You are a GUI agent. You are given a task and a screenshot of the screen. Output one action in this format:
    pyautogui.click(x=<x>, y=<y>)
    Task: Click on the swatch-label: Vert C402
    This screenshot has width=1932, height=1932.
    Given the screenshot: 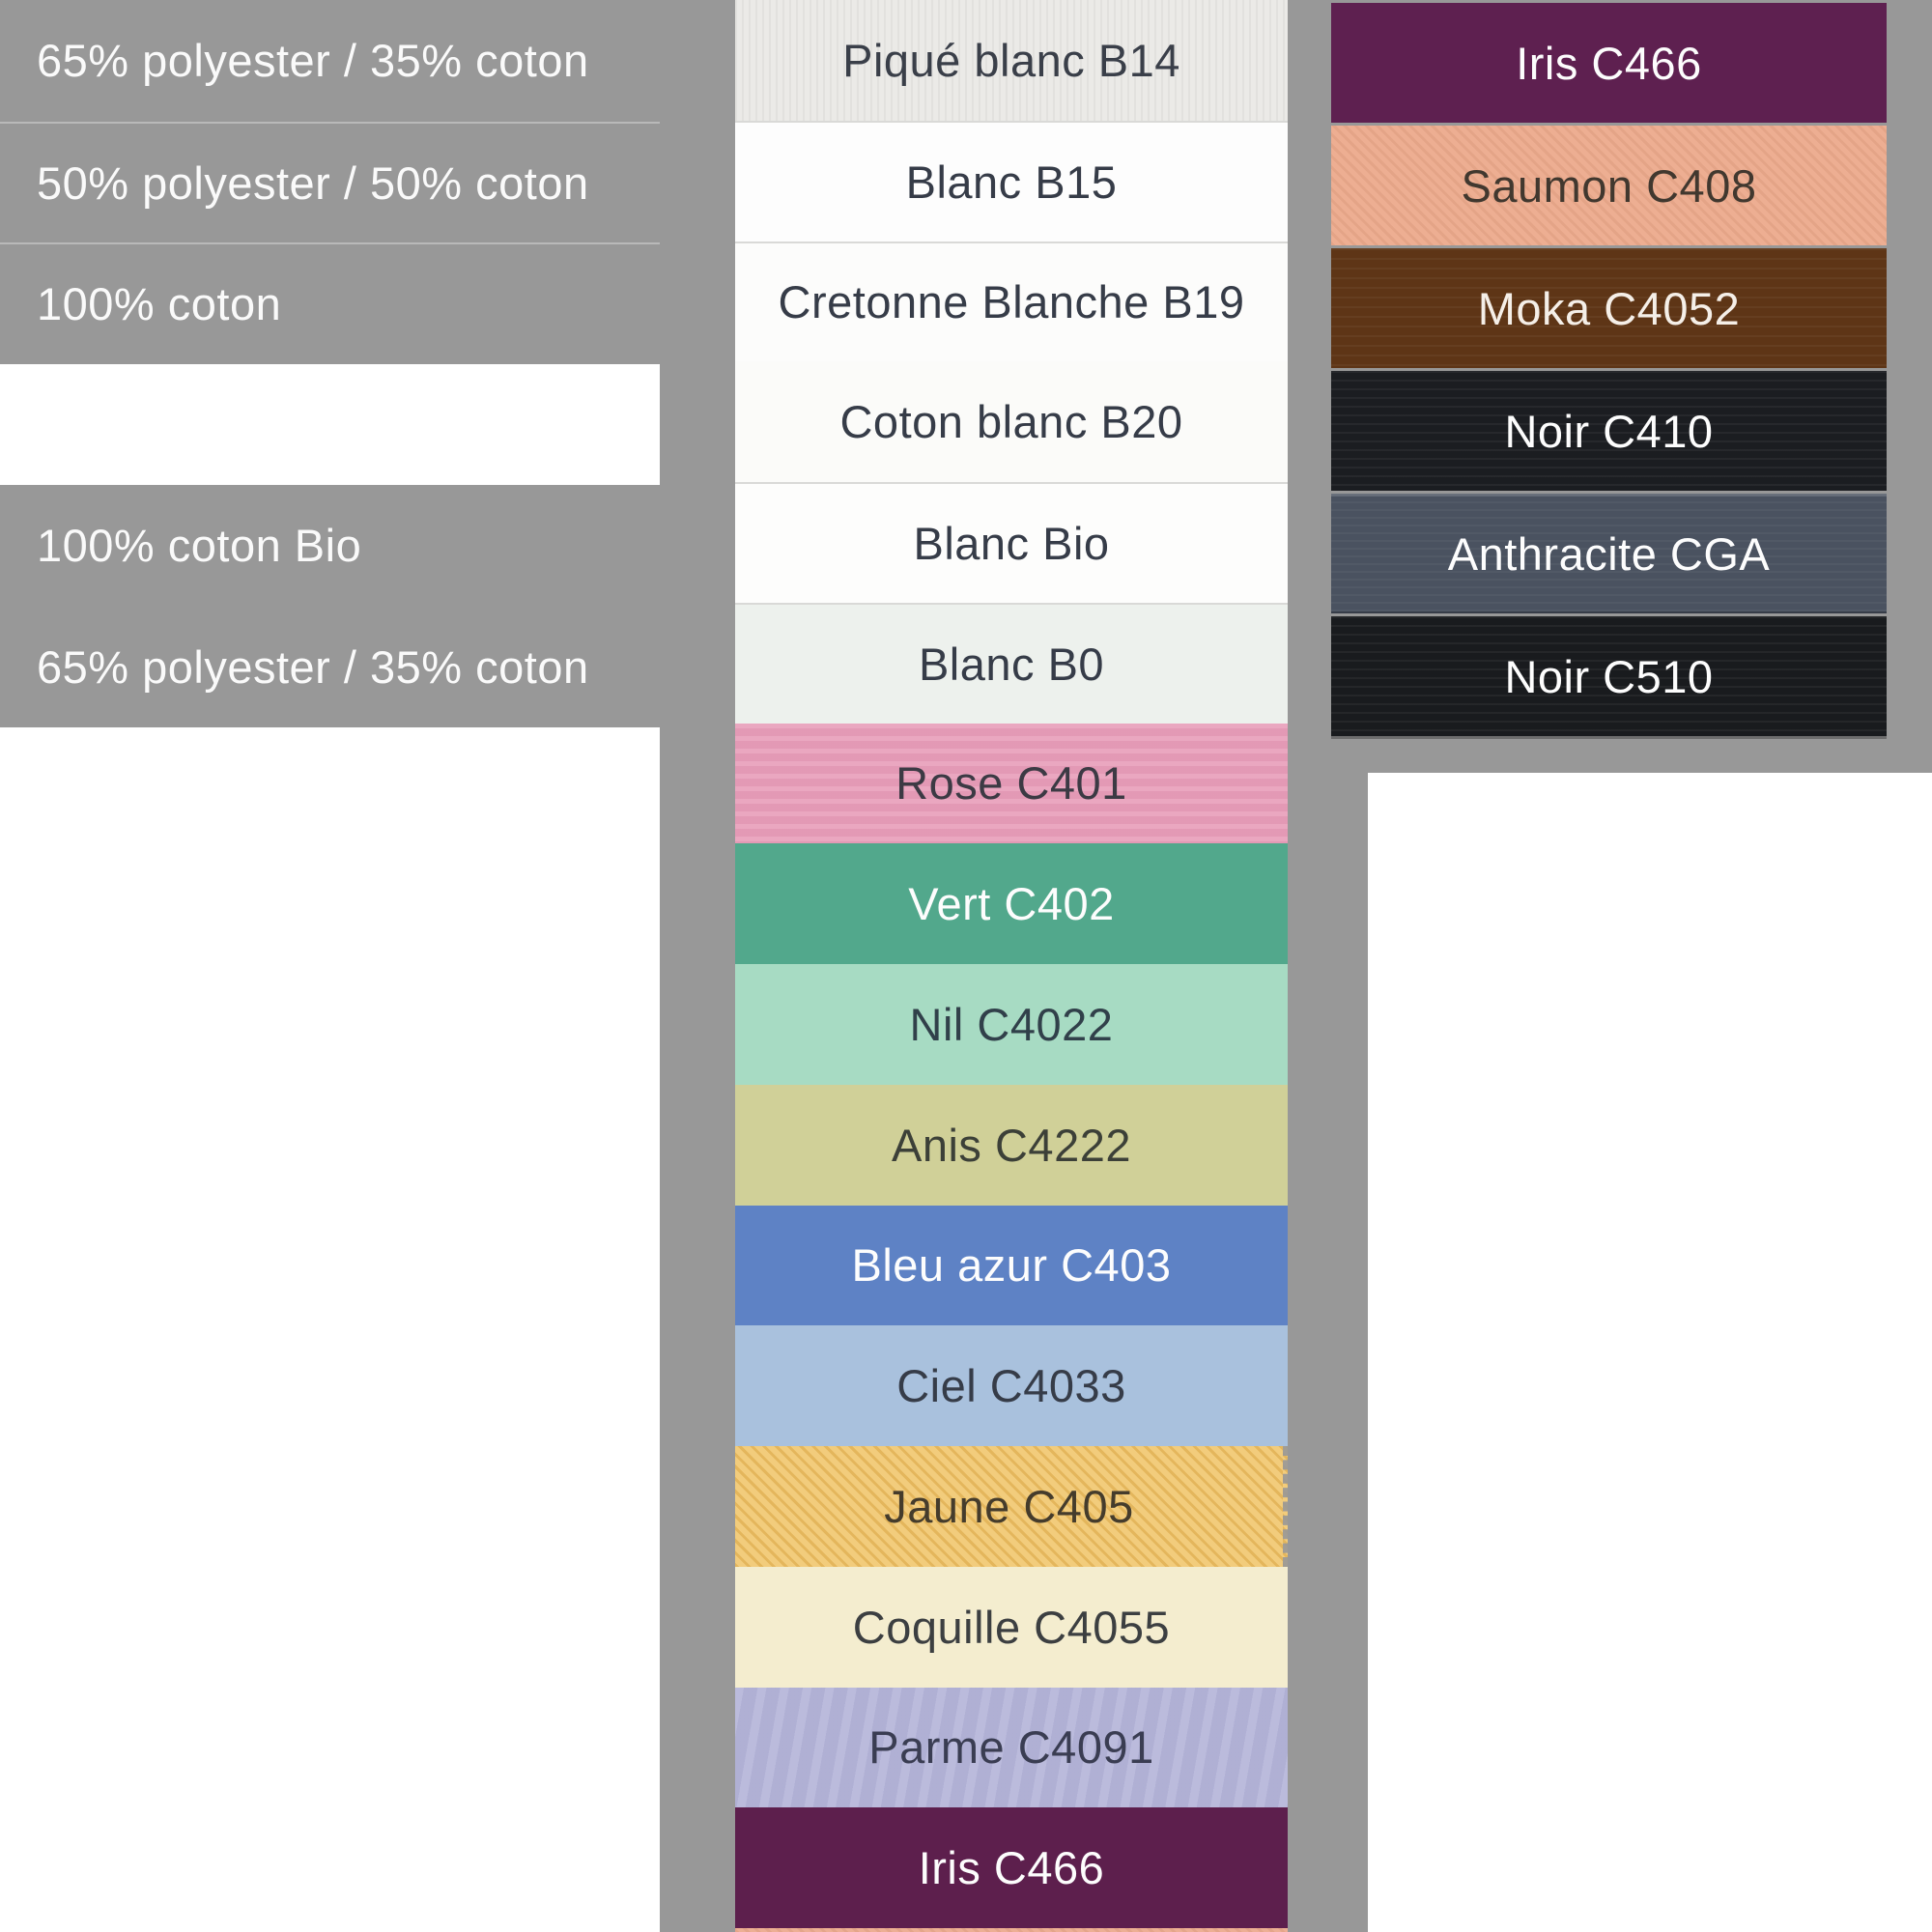 What is the action you would take?
    pyautogui.click(x=1011, y=904)
    